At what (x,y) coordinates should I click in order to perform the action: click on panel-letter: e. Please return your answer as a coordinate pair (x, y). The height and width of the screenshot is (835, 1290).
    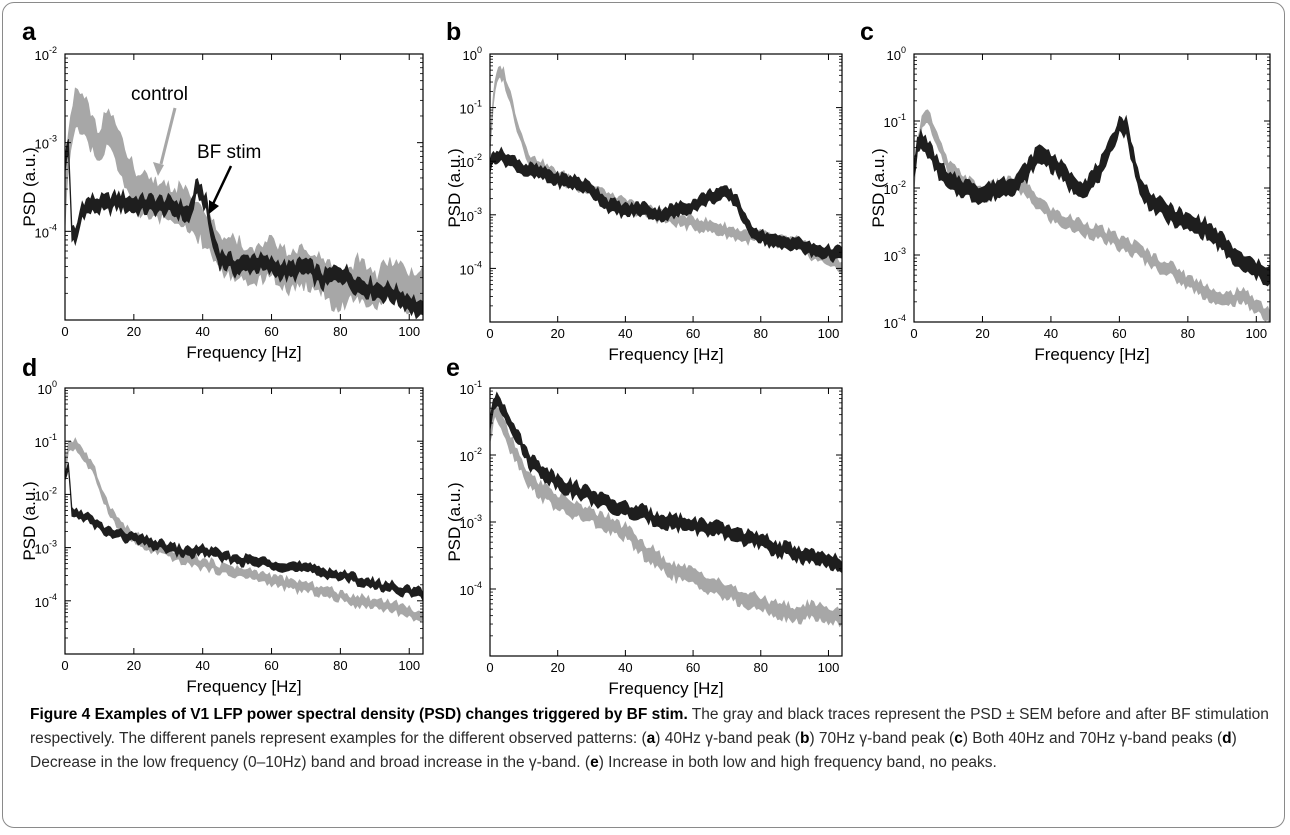
    Looking at the image, I should click on (453, 368).